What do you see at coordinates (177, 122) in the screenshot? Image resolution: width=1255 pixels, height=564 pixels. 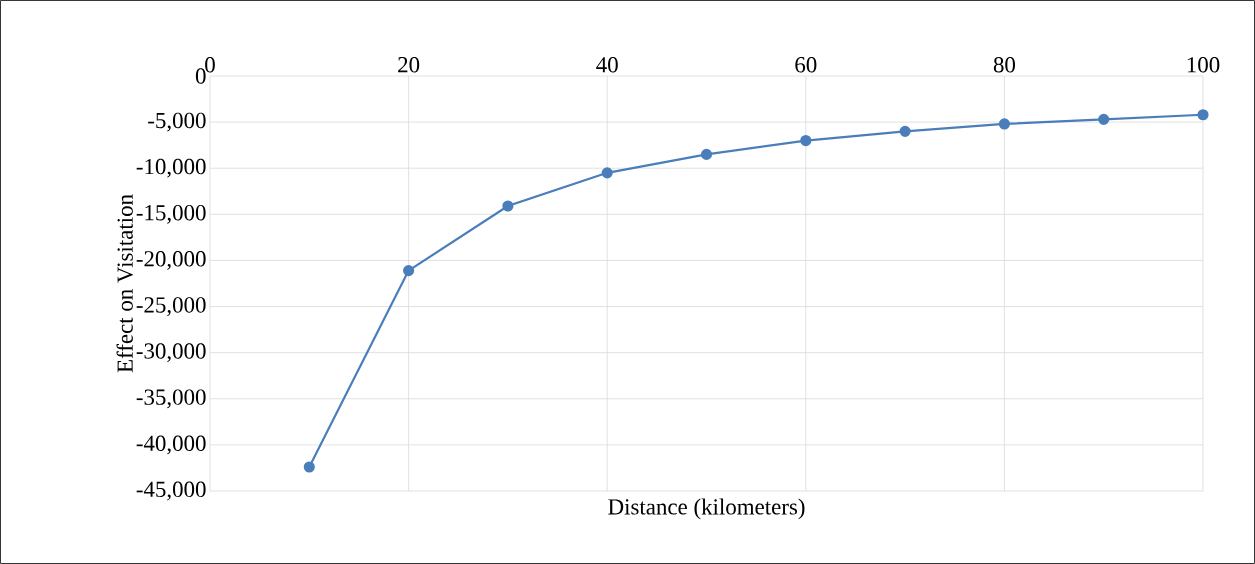 I see `y-tick-label: -5,000` at bounding box center [177, 122].